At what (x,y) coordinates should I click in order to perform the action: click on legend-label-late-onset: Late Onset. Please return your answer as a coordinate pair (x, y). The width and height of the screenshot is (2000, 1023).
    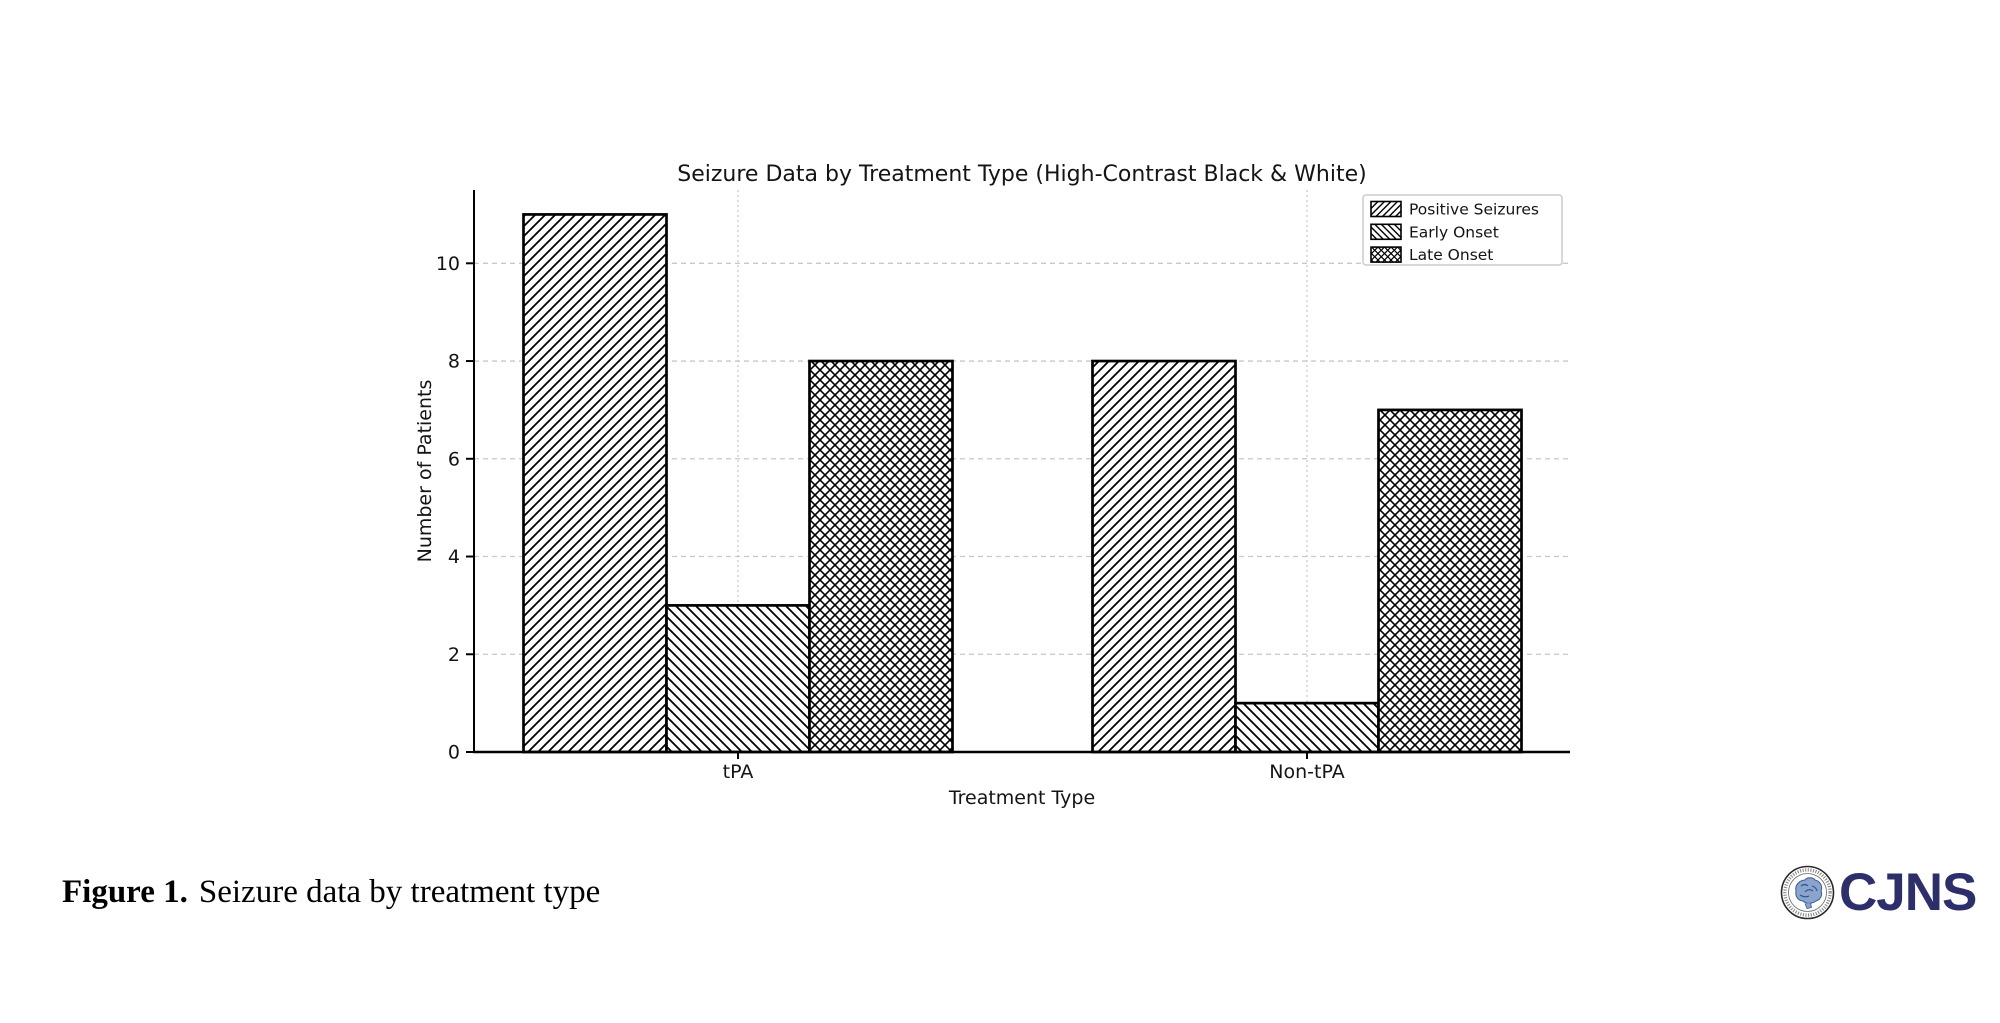
    Looking at the image, I should click on (1451, 255).